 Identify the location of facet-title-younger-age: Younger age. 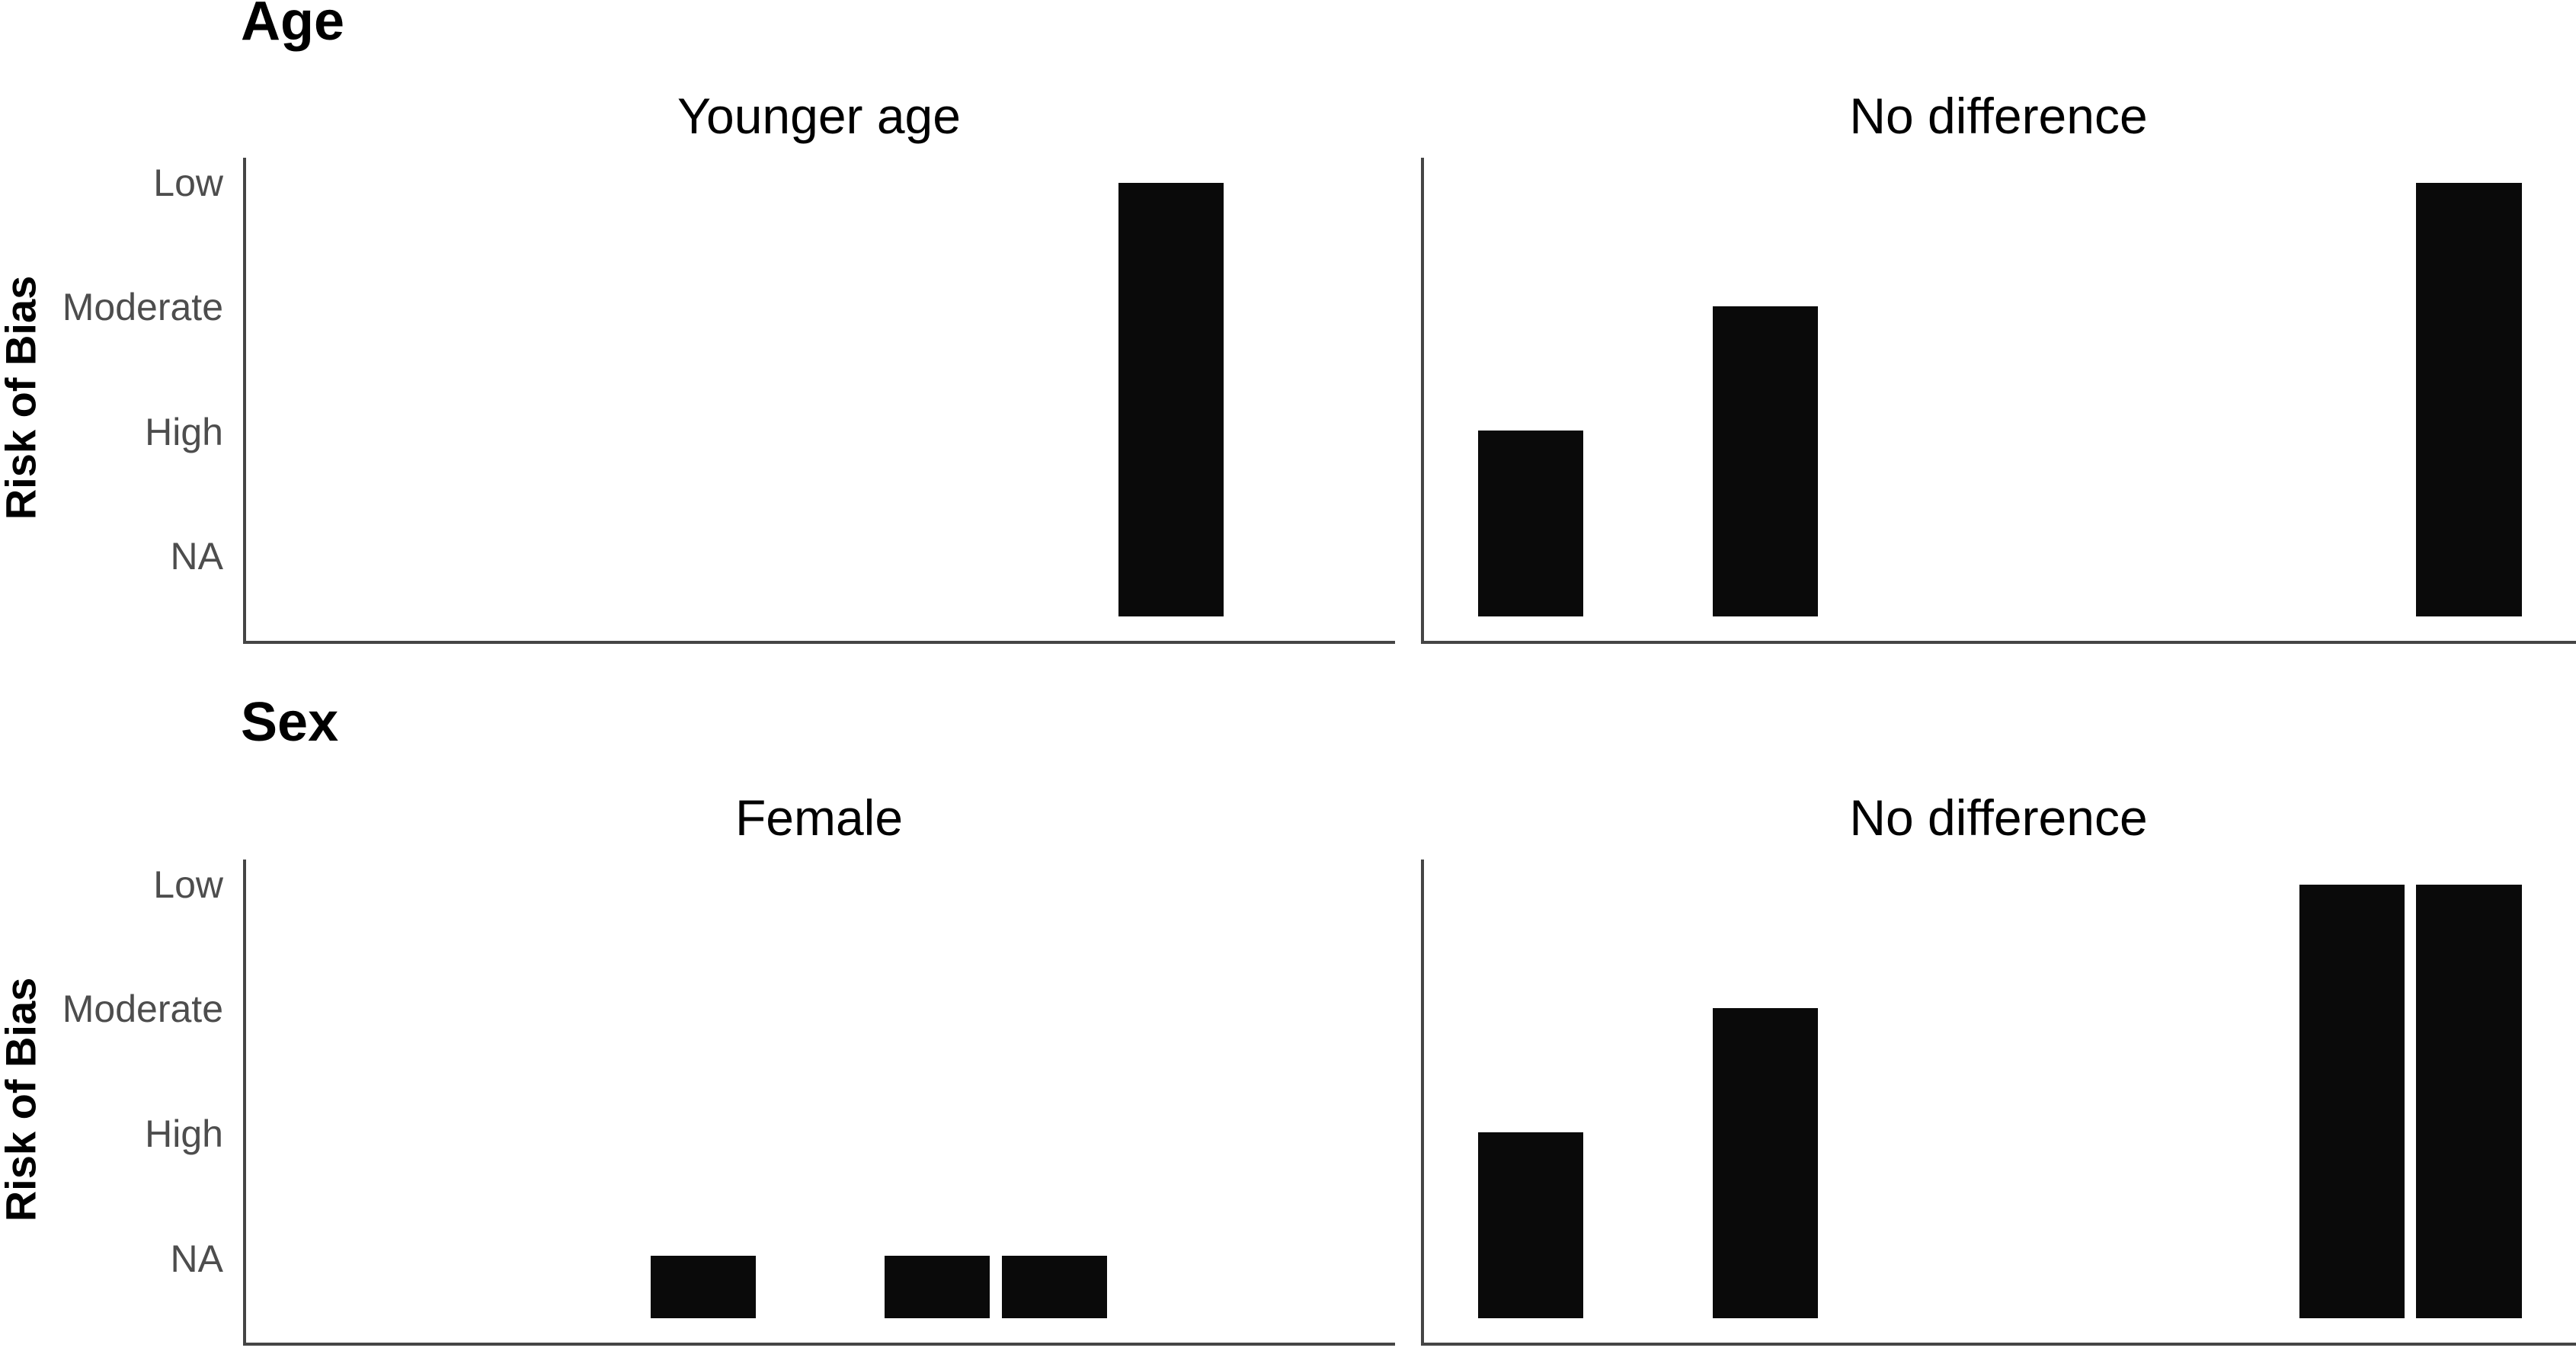
(819, 116).